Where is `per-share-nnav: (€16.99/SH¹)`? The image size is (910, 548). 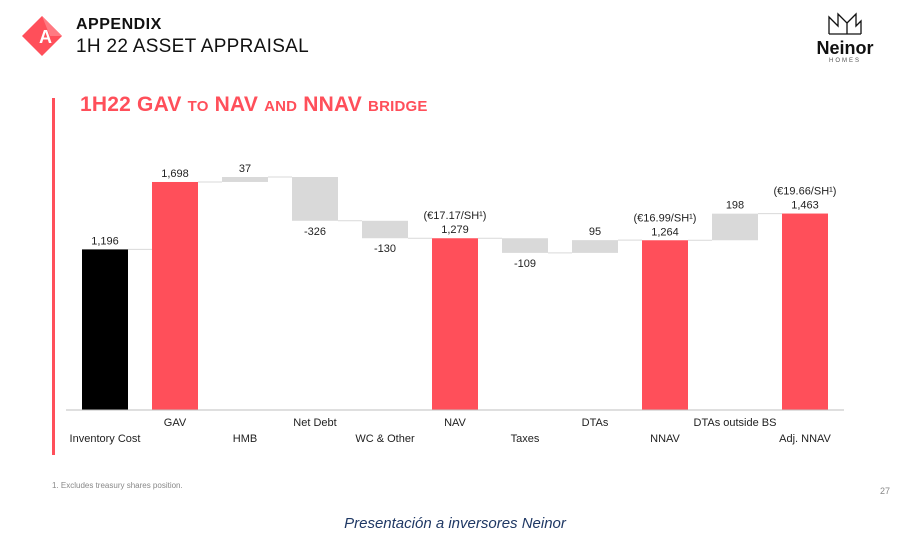 per-share-nnav: (€16.99/SH¹) is located at coordinates (665, 218).